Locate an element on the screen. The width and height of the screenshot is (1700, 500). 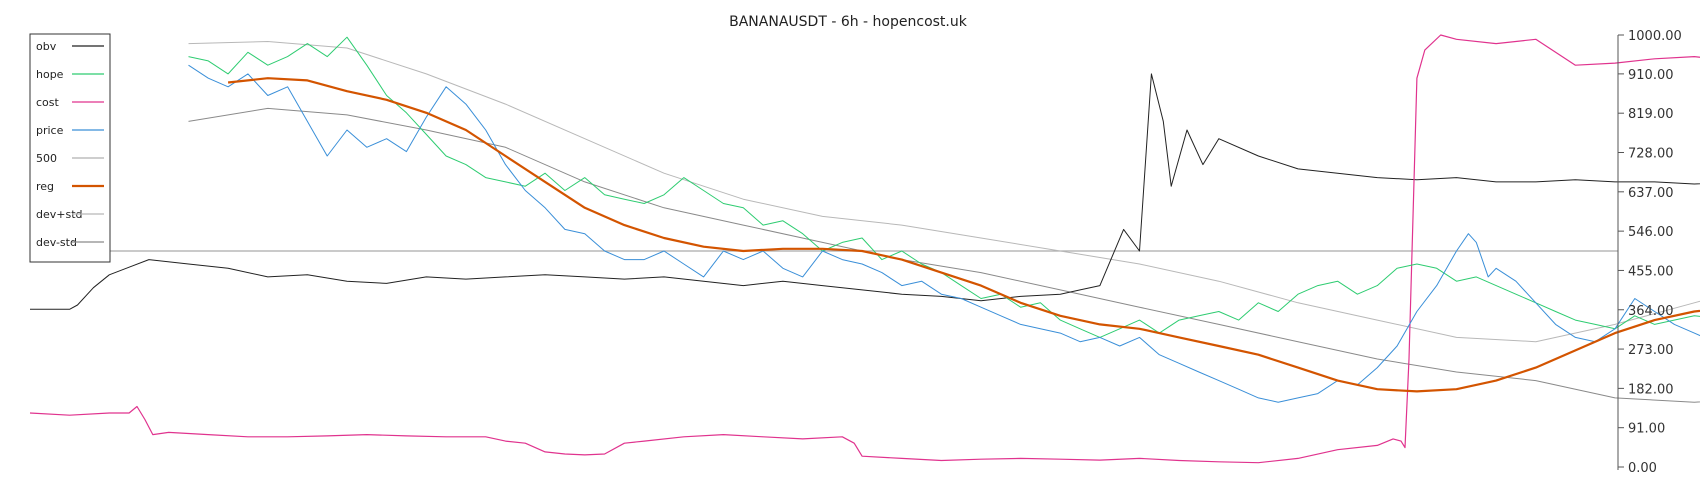
y-tick-label: 364.00 is located at coordinates (1651, 311).